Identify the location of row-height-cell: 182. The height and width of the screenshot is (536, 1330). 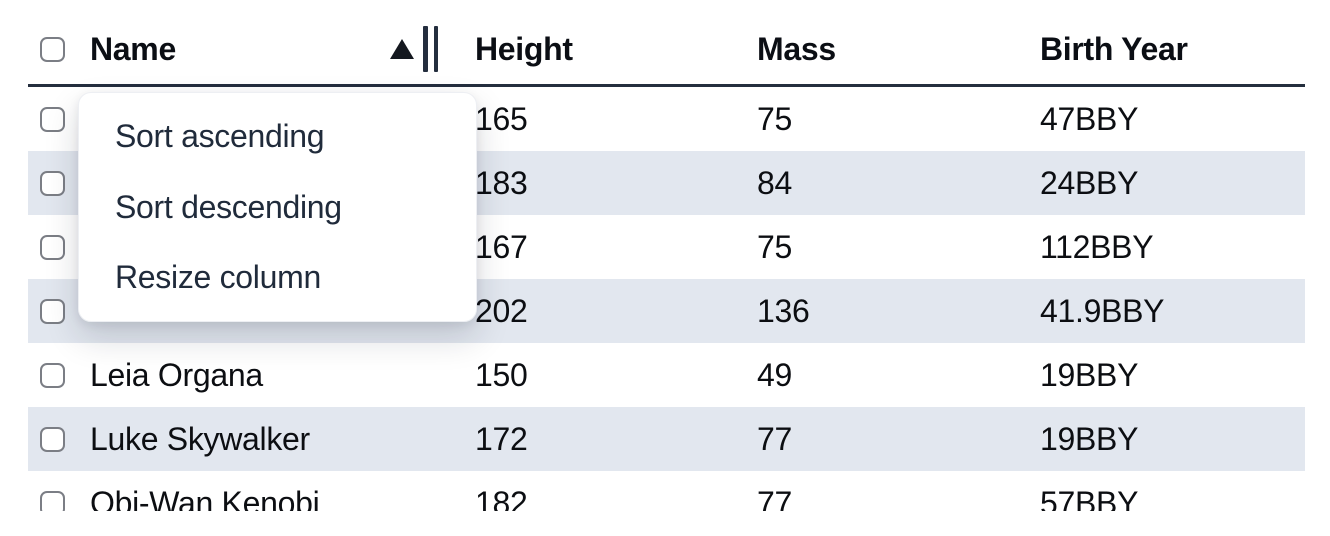
(501, 498).